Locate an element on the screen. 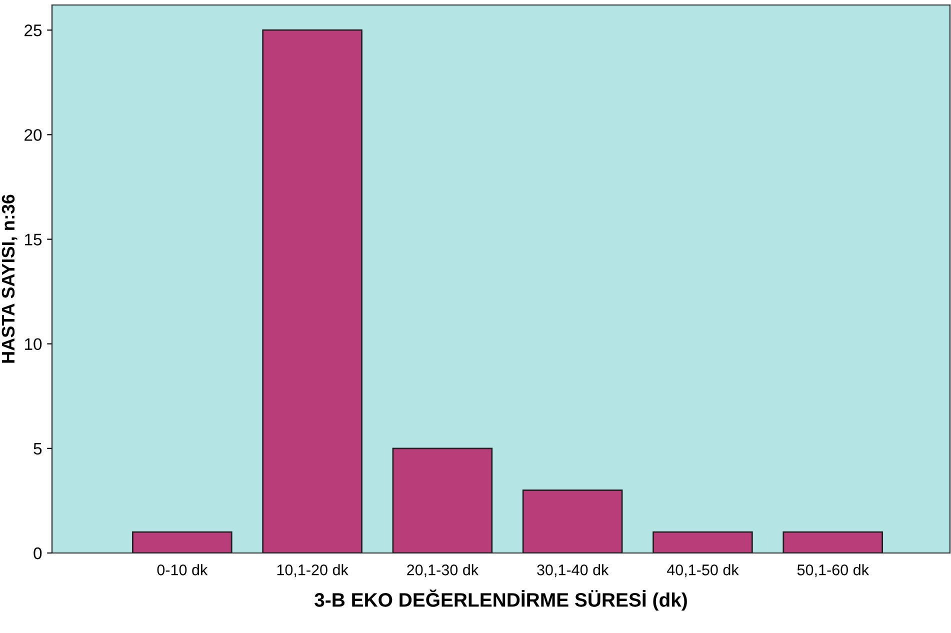 This screenshot has height=633, width=951. y-axis-title: HASTA SAYISI, n:36 is located at coordinates (10, 278).